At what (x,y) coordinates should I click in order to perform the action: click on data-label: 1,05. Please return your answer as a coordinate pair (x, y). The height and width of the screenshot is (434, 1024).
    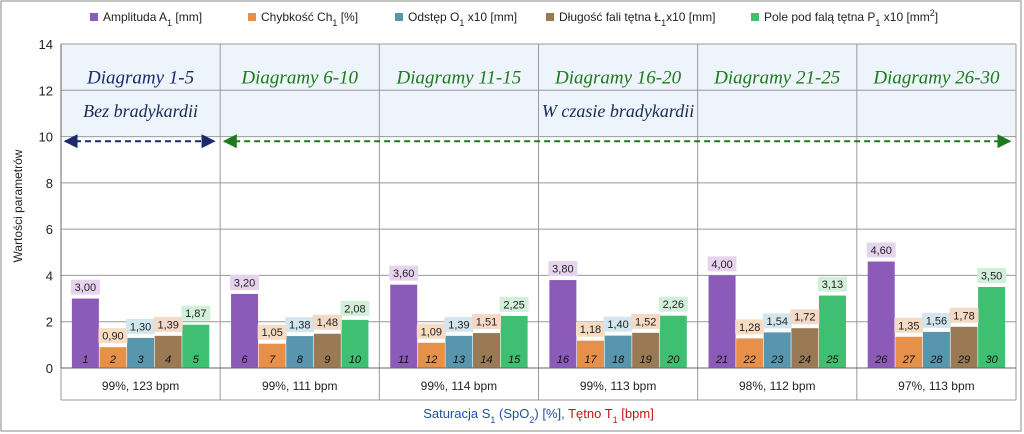
    Looking at the image, I should click on (271, 333).